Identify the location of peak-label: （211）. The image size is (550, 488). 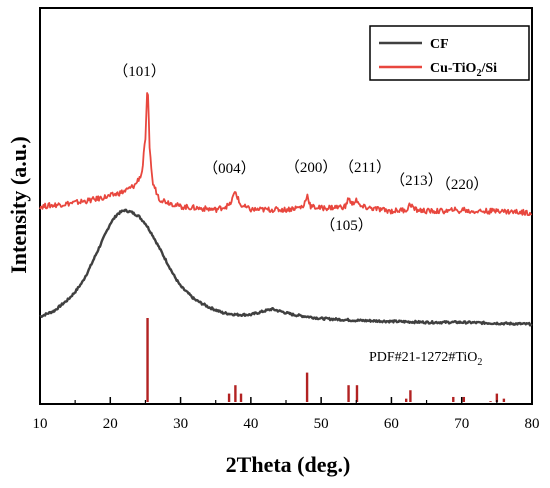
(365, 167).